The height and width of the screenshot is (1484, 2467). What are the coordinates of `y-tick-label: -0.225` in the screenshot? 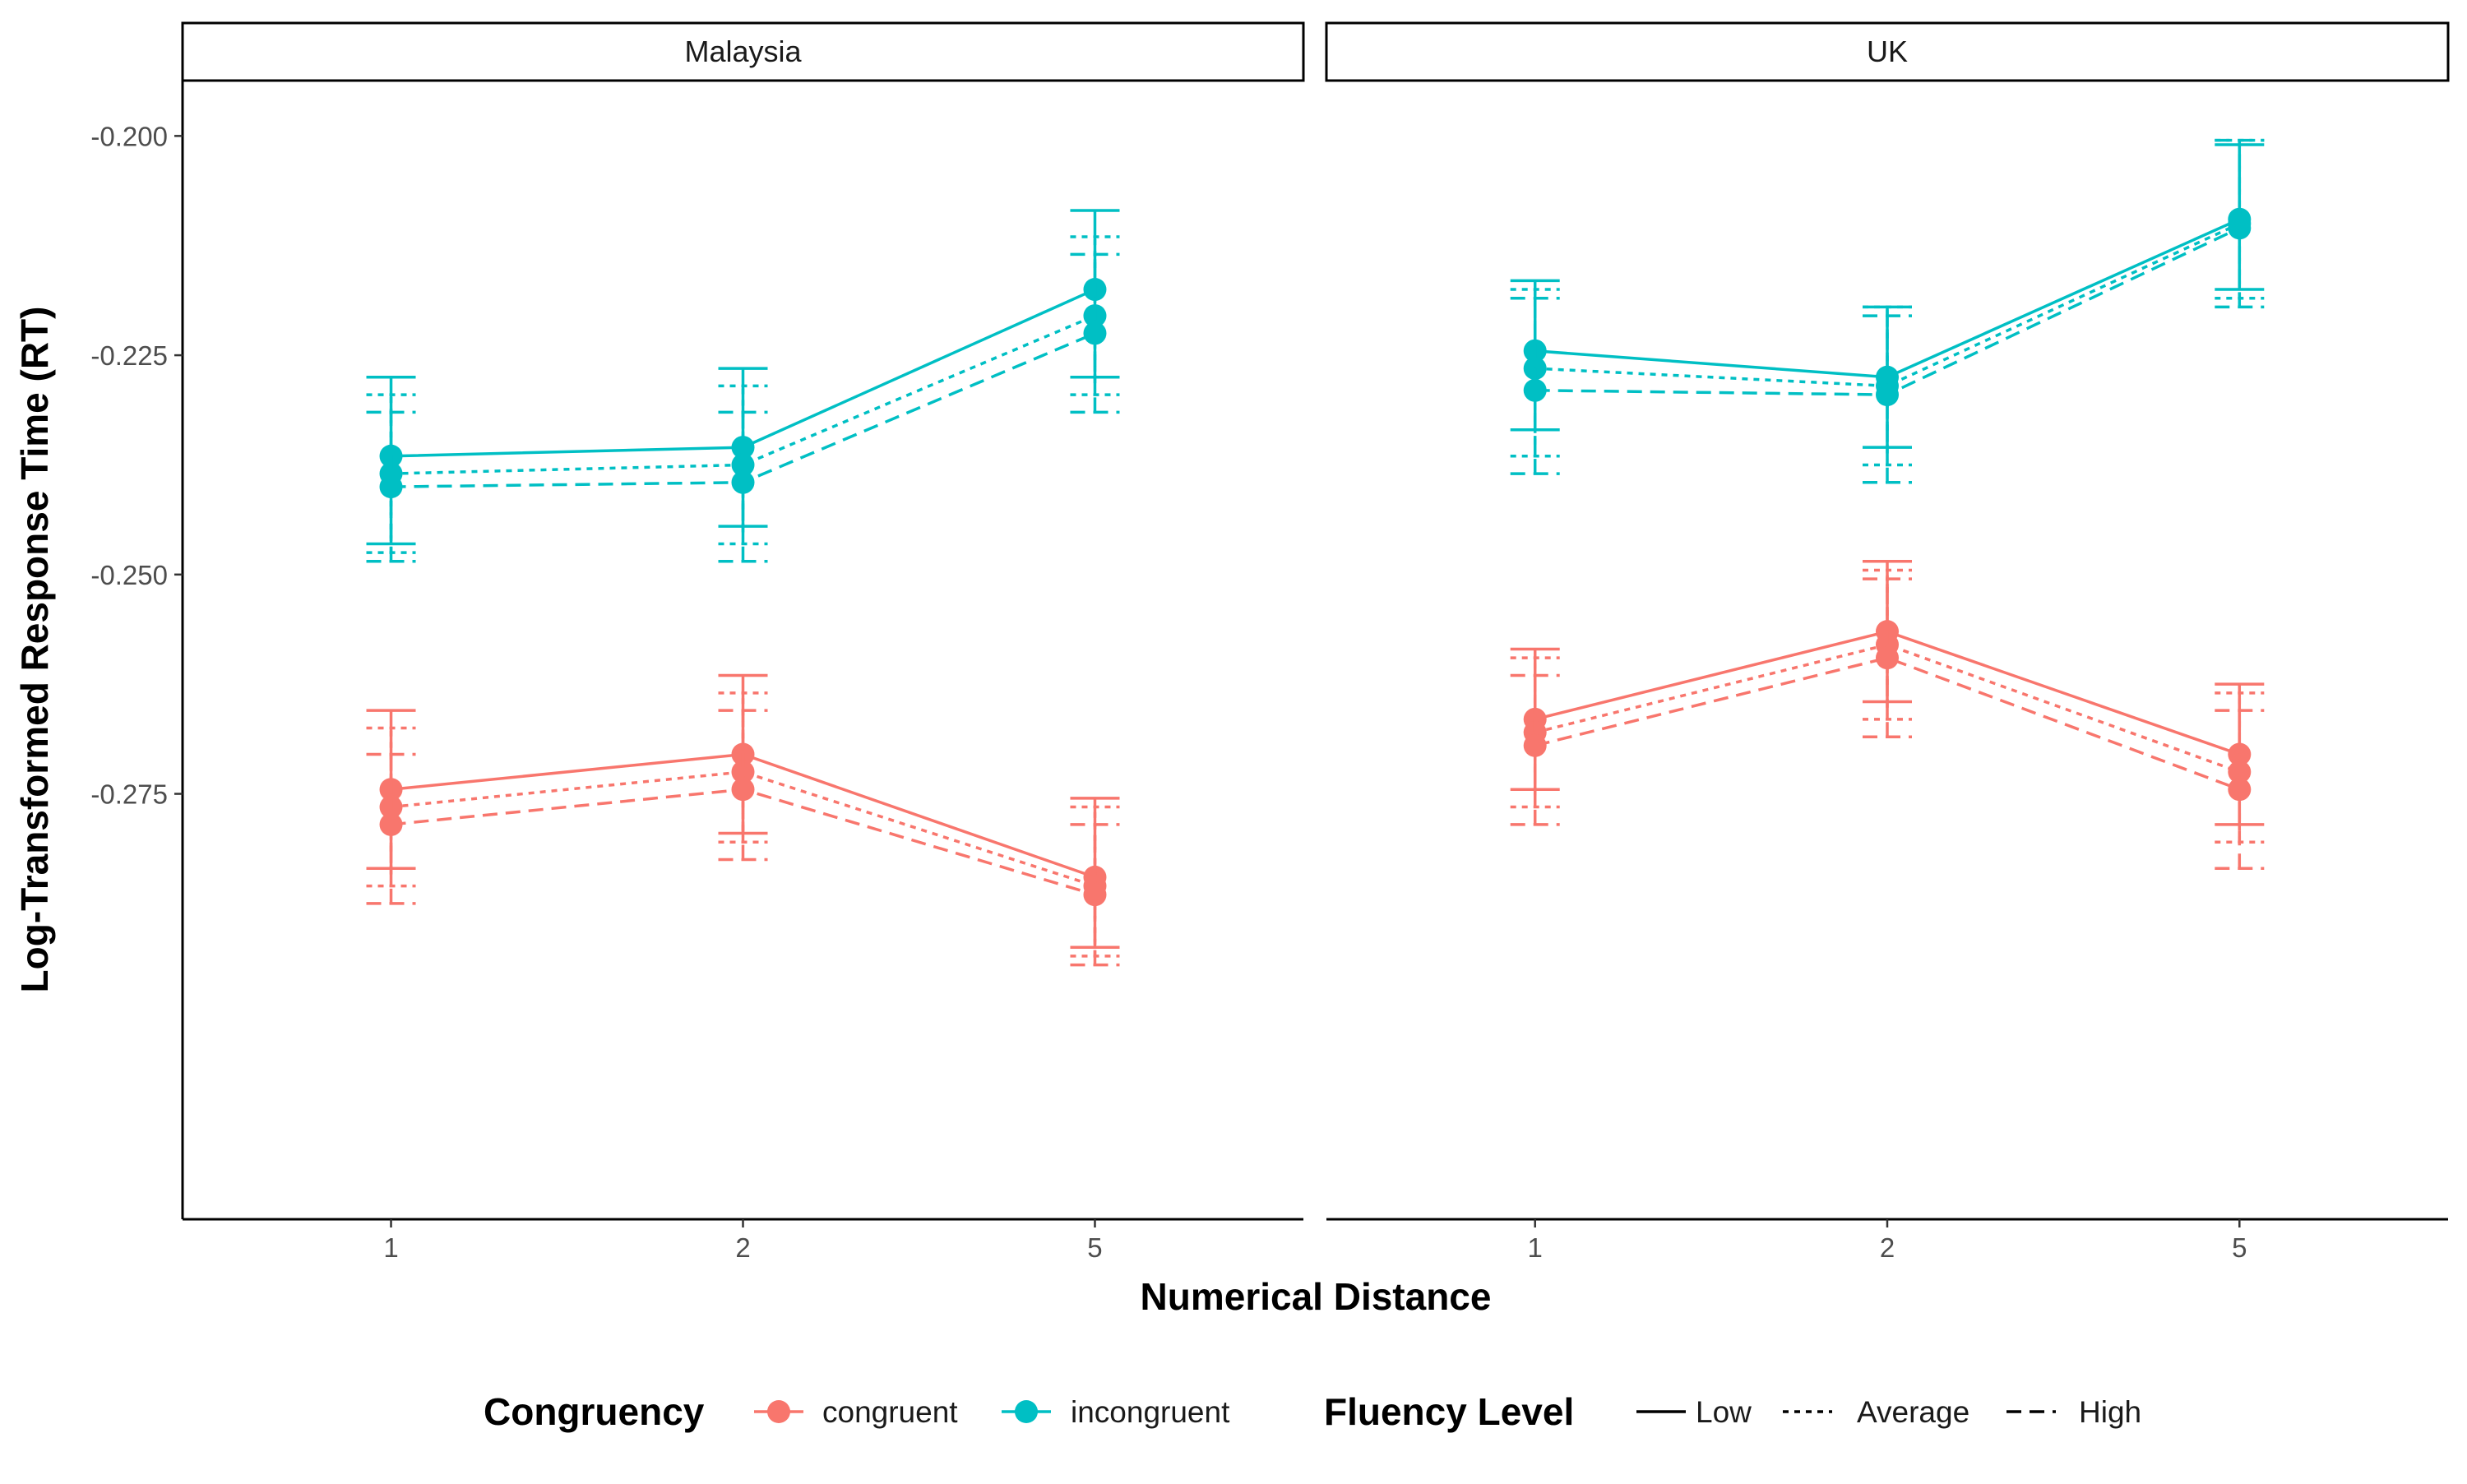 It's located at (129, 355).